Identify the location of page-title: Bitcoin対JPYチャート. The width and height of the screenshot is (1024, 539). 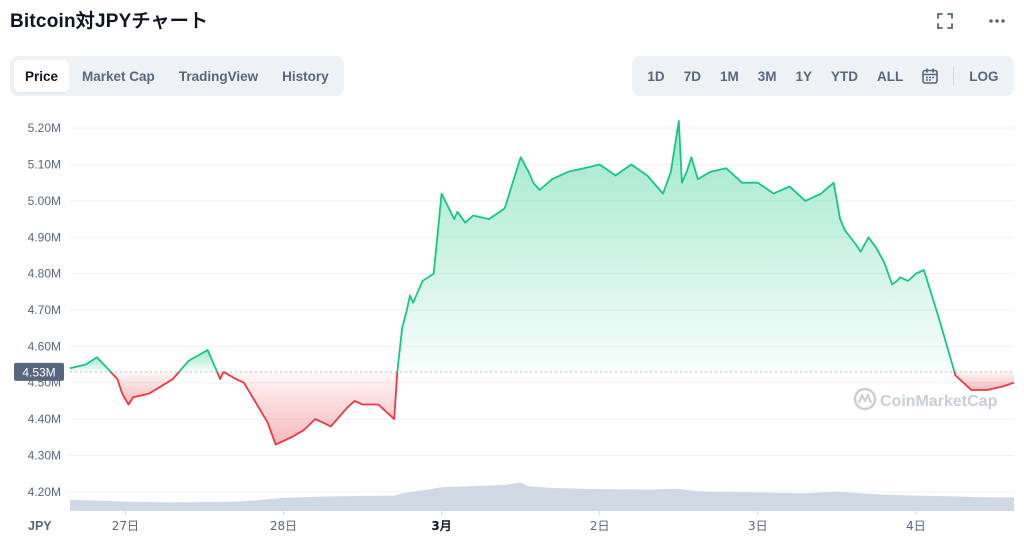
(109, 21).